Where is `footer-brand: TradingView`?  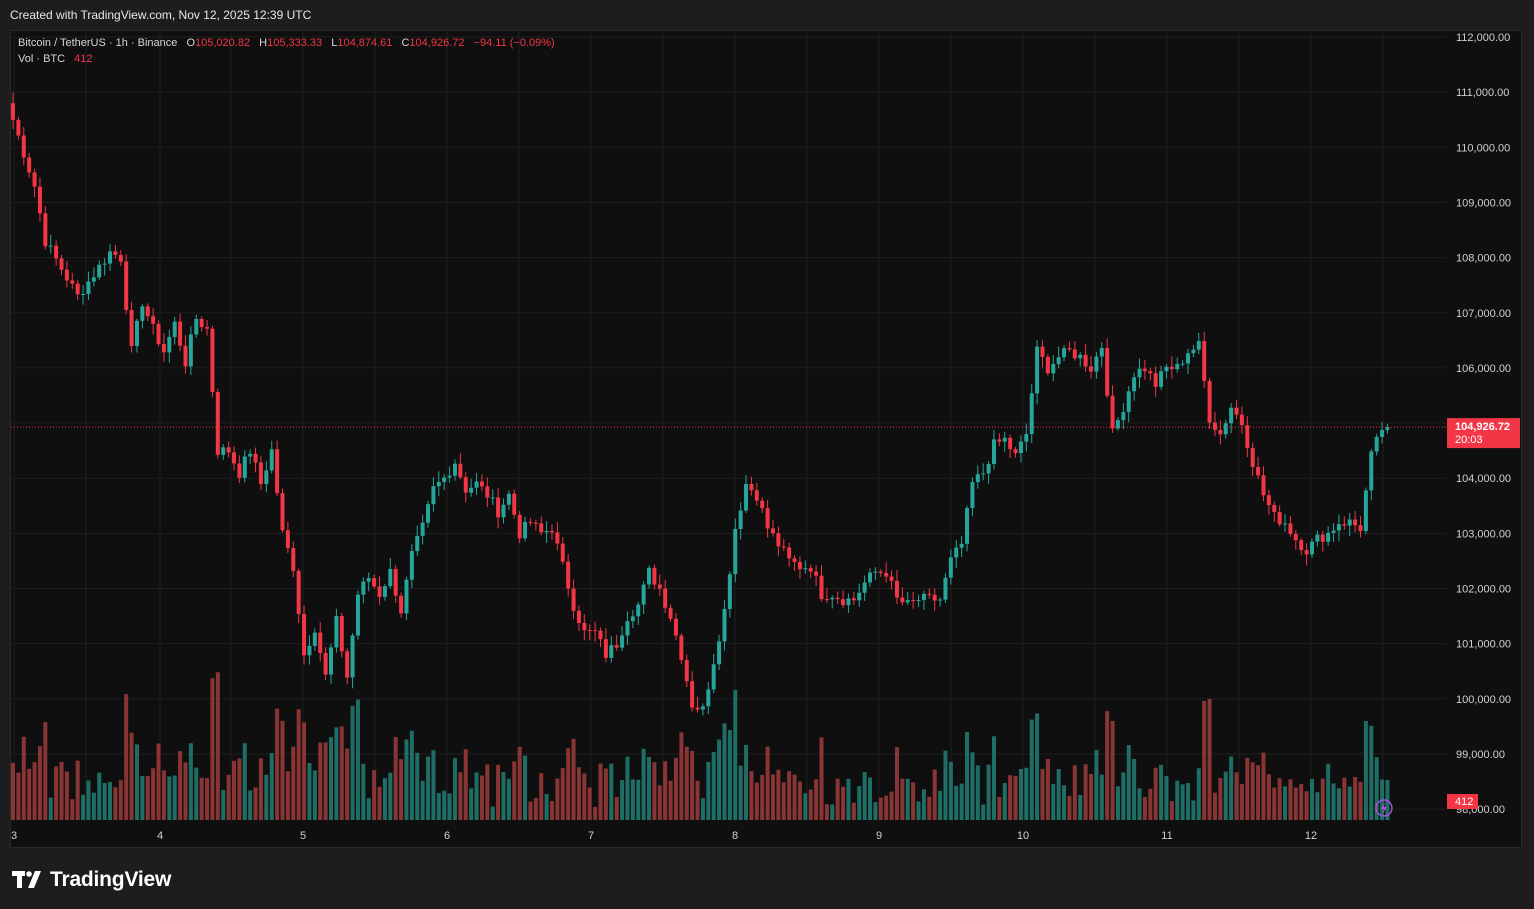
footer-brand: TradingView is located at coordinates (91, 880).